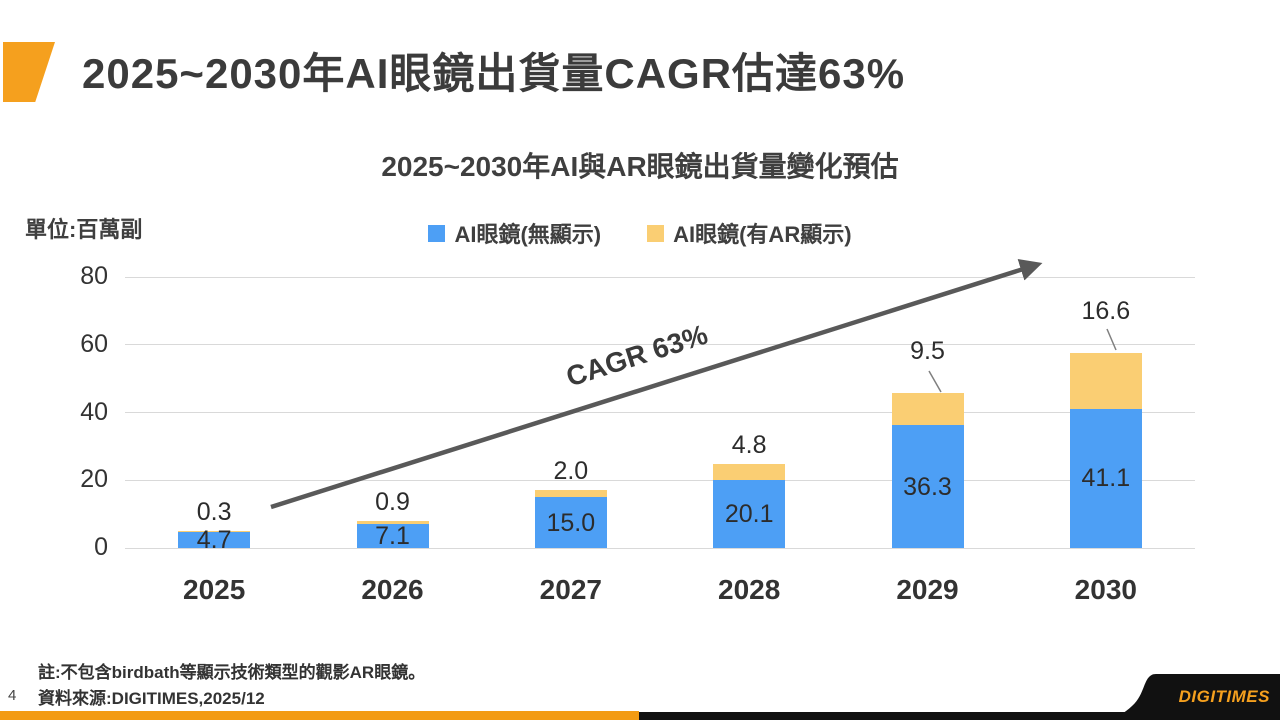 The image size is (1280, 720). I want to click on label-leader-line-2030, so click(1111, 339).